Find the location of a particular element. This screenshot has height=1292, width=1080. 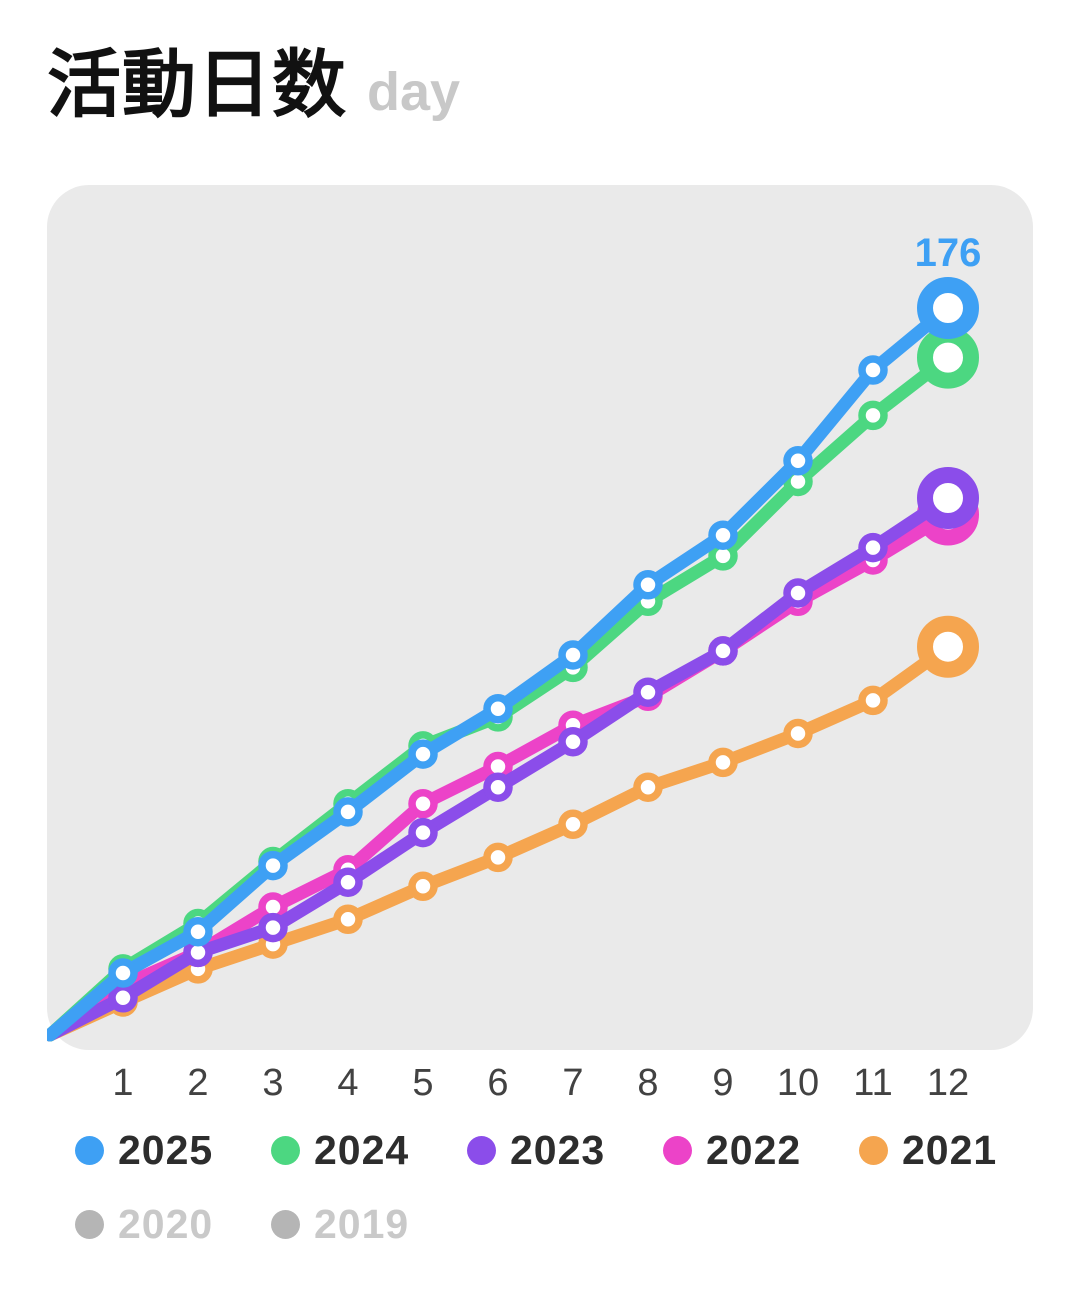

legend-label-2024: 2024 is located at coordinates (362, 1149).